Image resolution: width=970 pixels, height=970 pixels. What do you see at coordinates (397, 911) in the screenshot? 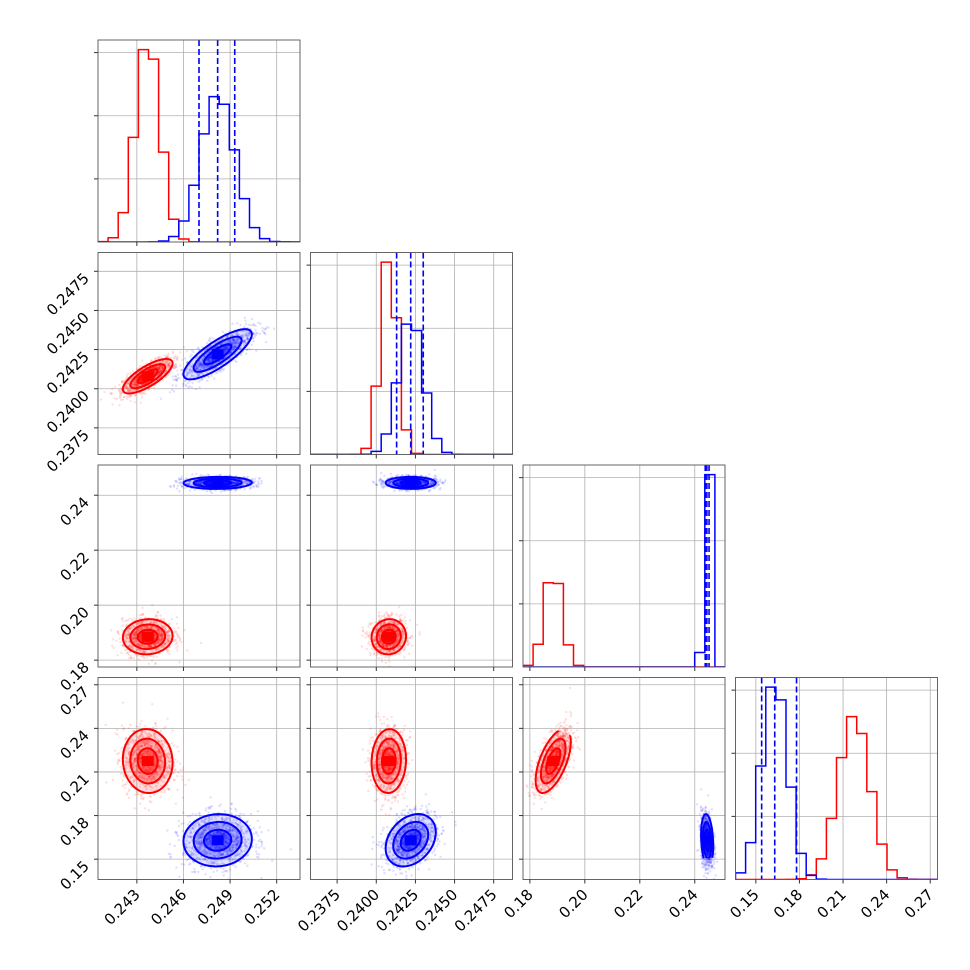
I see `xtick-label: 0.2425` at bounding box center [397, 911].